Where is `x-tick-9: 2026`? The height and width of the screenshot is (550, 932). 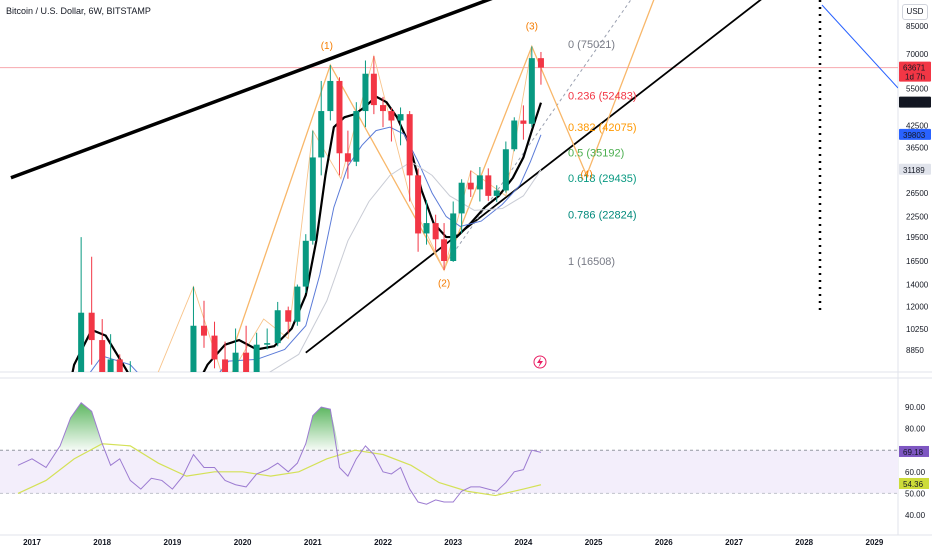
x-tick-9: 2026 is located at coordinates (664, 542).